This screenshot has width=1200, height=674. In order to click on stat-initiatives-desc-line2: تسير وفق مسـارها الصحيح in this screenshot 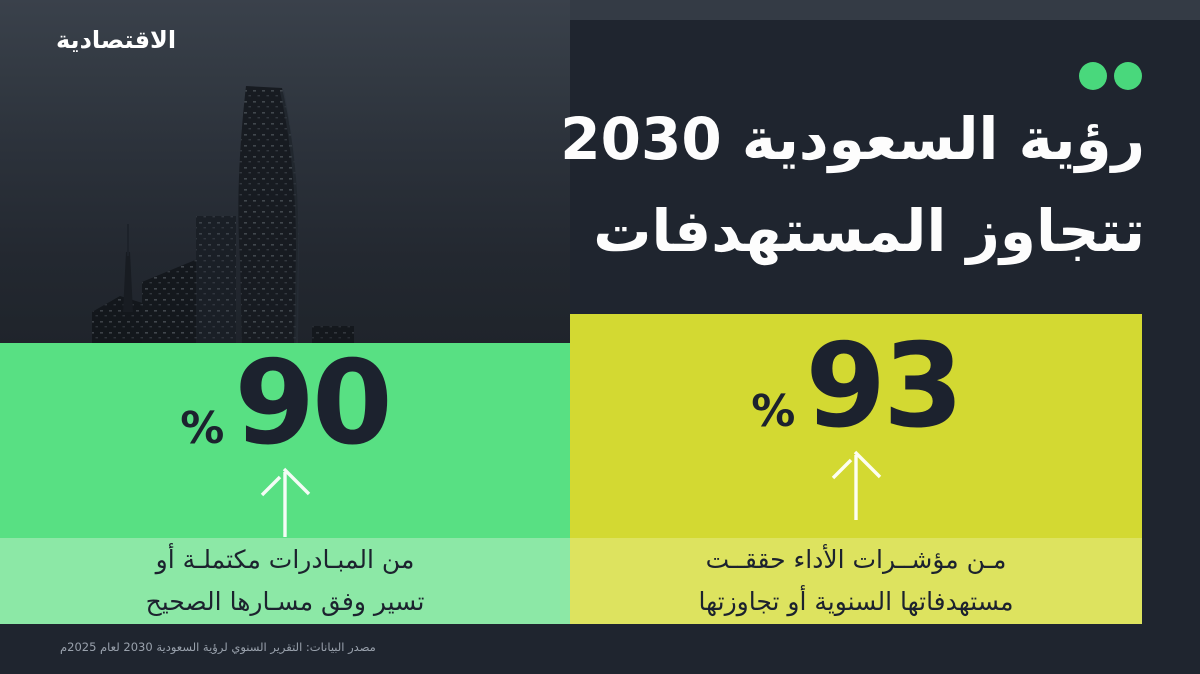, I will do `click(285, 601)`.